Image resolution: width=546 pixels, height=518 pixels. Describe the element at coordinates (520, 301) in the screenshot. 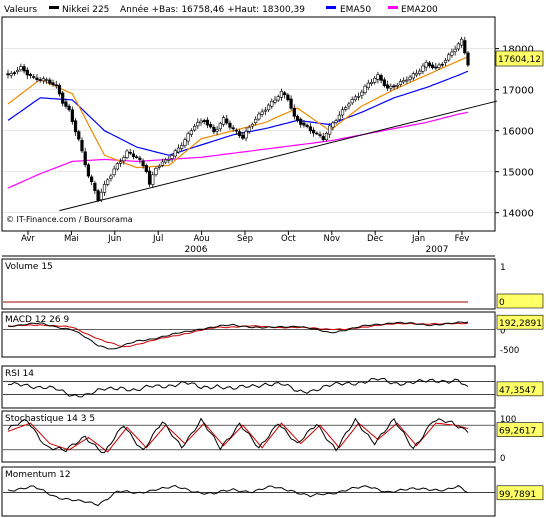

I see `volume-last-value-box` at that location.